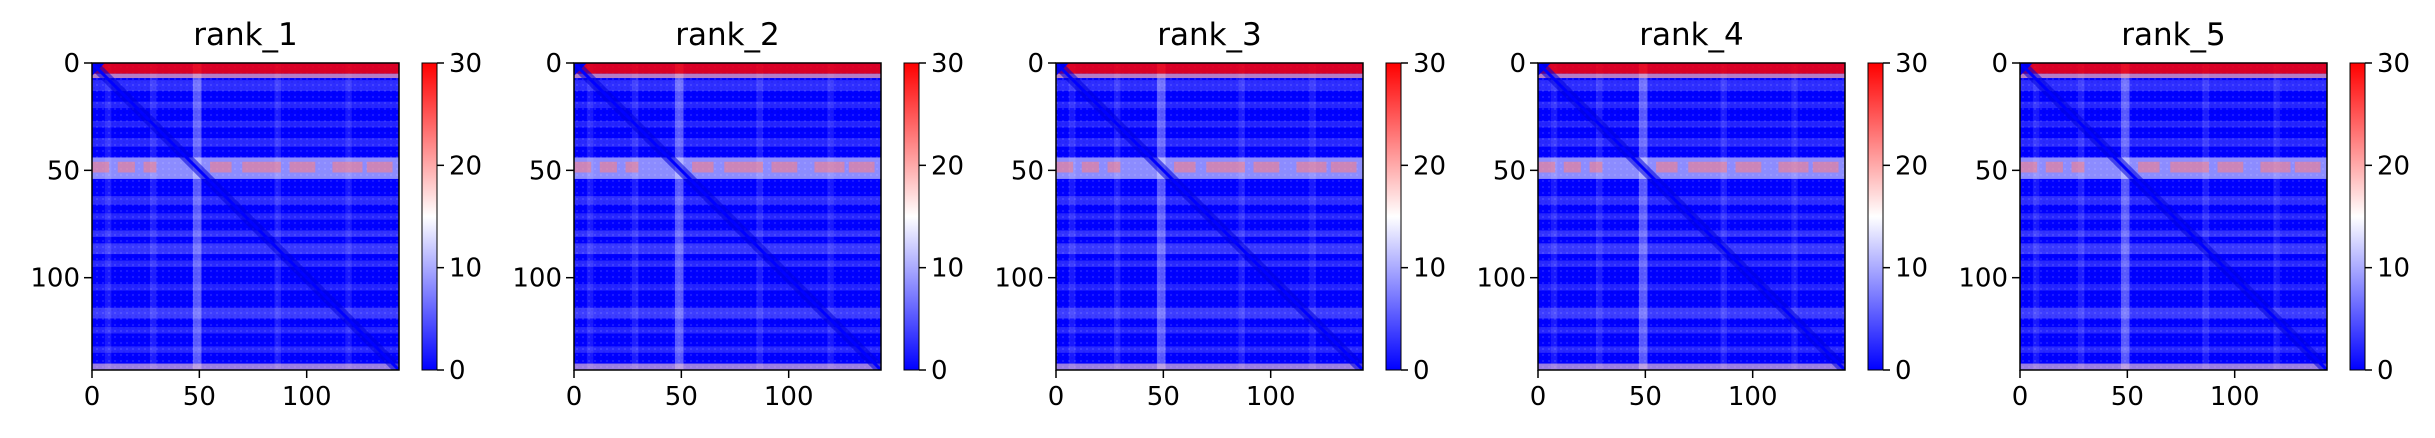 The width and height of the screenshot is (2435, 438). Describe the element at coordinates (1209, 35) in the screenshot. I see `panel-title: rank_3` at that location.